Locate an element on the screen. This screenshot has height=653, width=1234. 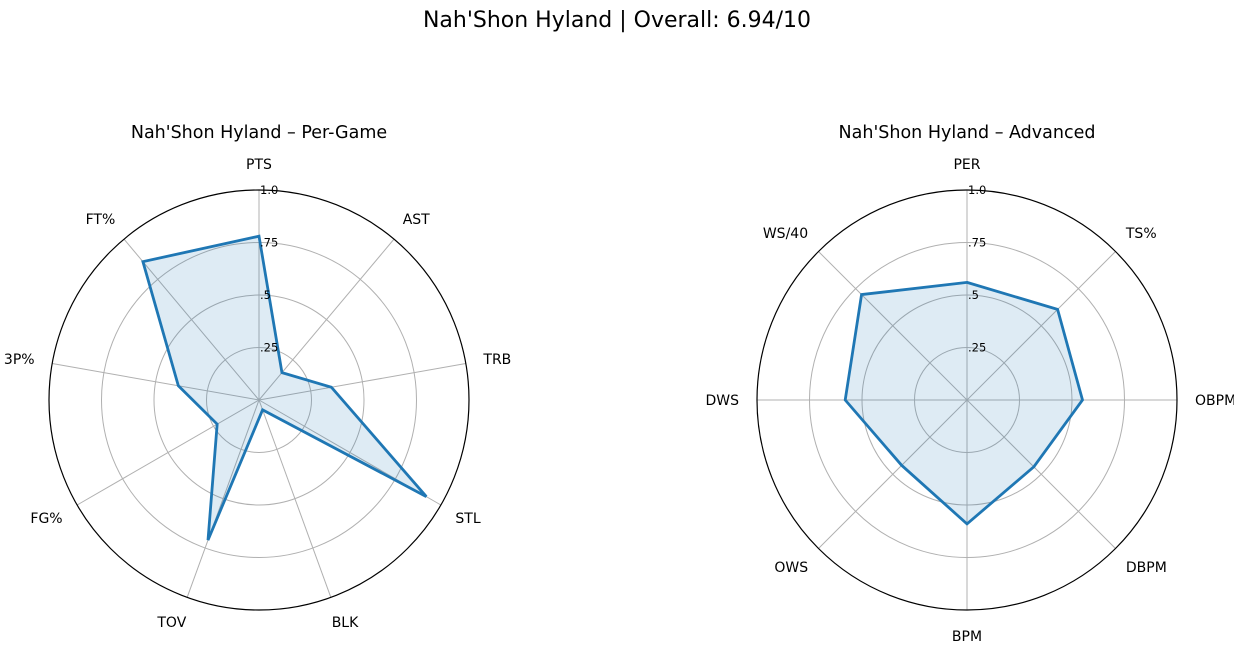
axis-label-stl: STL is located at coordinates (467, 519).